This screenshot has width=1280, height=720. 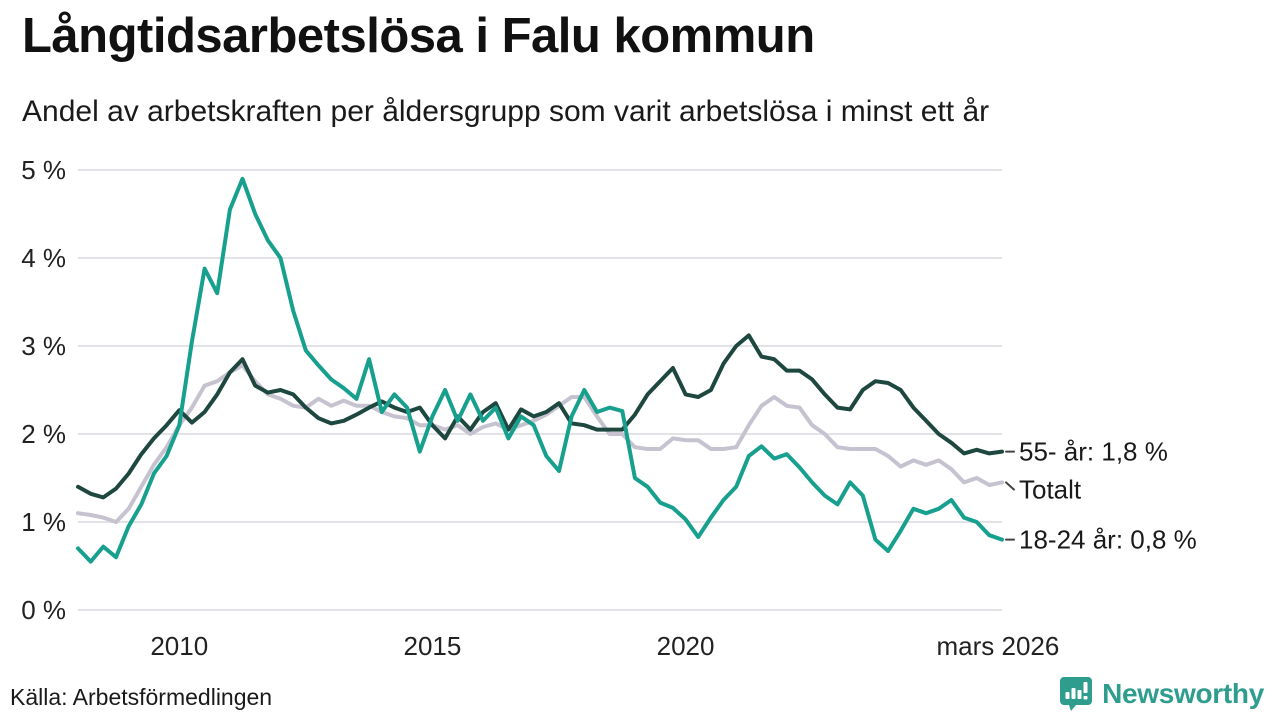 What do you see at coordinates (1093, 452) in the screenshot?
I see `series-end-label: 55- år: 1,8 %` at bounding box center [1093, 452].